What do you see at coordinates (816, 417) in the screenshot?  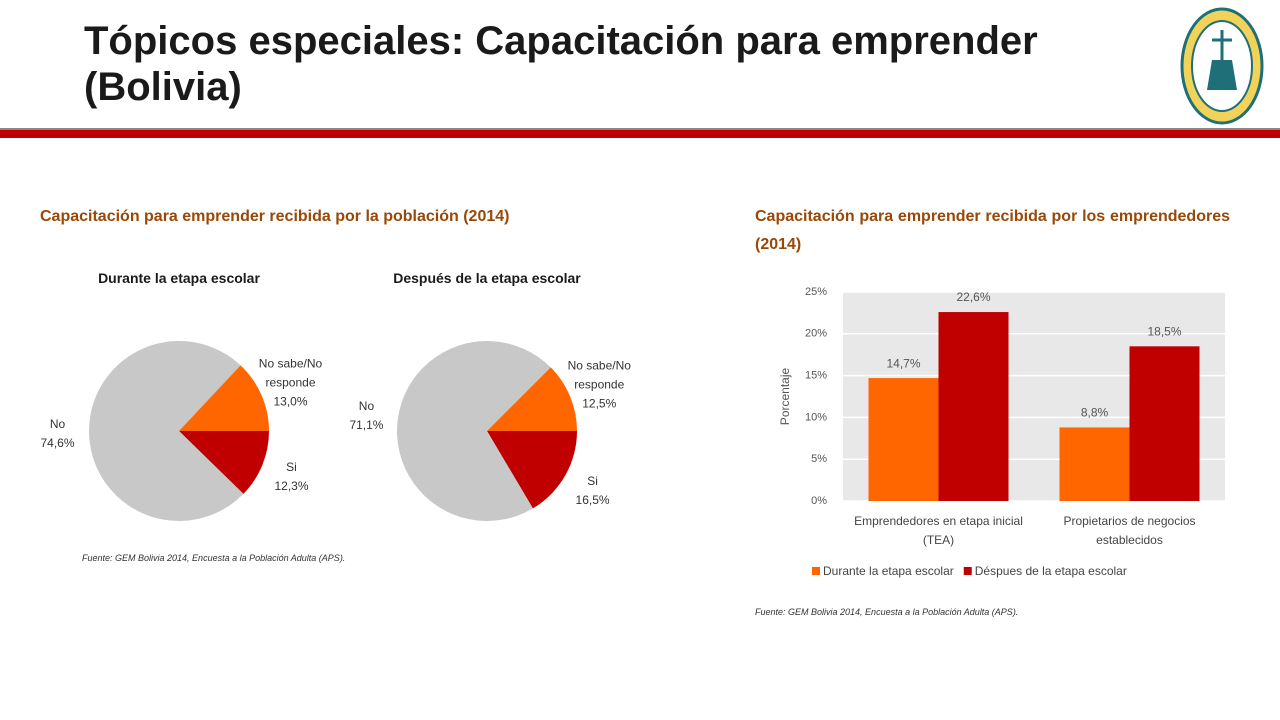 I see `y-tick-label: 10%` at bounding box center [816, 417].